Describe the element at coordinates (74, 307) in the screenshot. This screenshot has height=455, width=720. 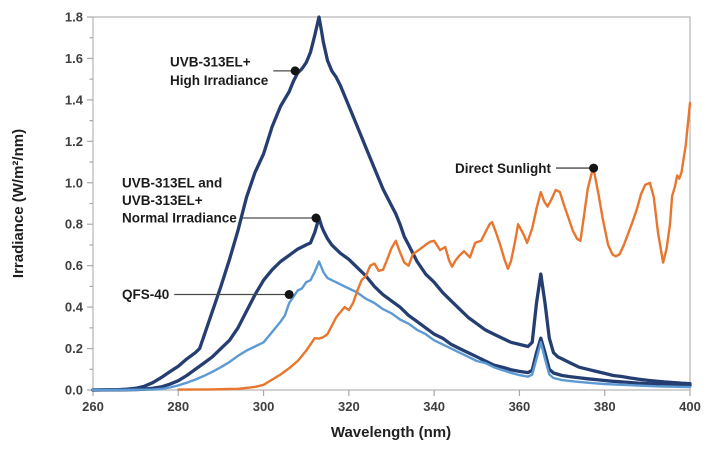
I see `y-tick-label: 0.4` at that location.